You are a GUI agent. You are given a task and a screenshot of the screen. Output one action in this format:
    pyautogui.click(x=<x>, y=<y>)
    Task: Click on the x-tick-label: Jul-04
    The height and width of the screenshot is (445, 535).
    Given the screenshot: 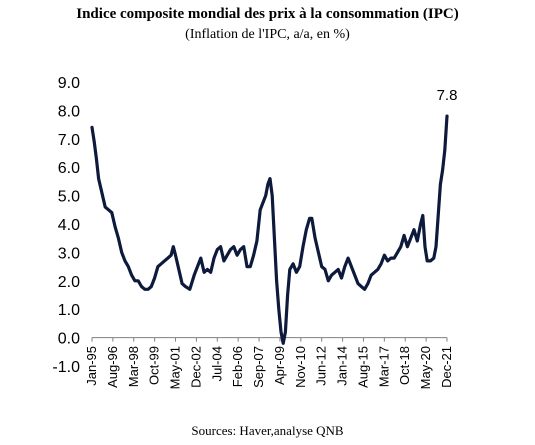 What is the action you would take?
    pyautogui.click(x=216, y=363)
    